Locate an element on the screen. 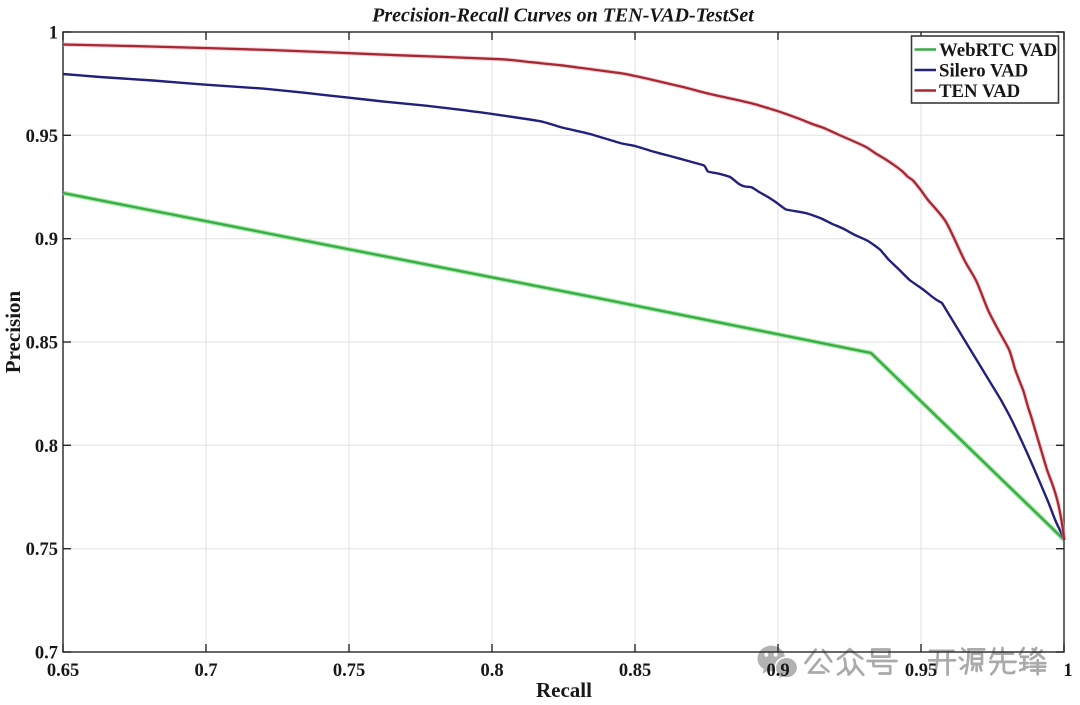 The height and width of the screenshot is (705, 1080). svg-text: Recall is located at coordinates (564, 690).